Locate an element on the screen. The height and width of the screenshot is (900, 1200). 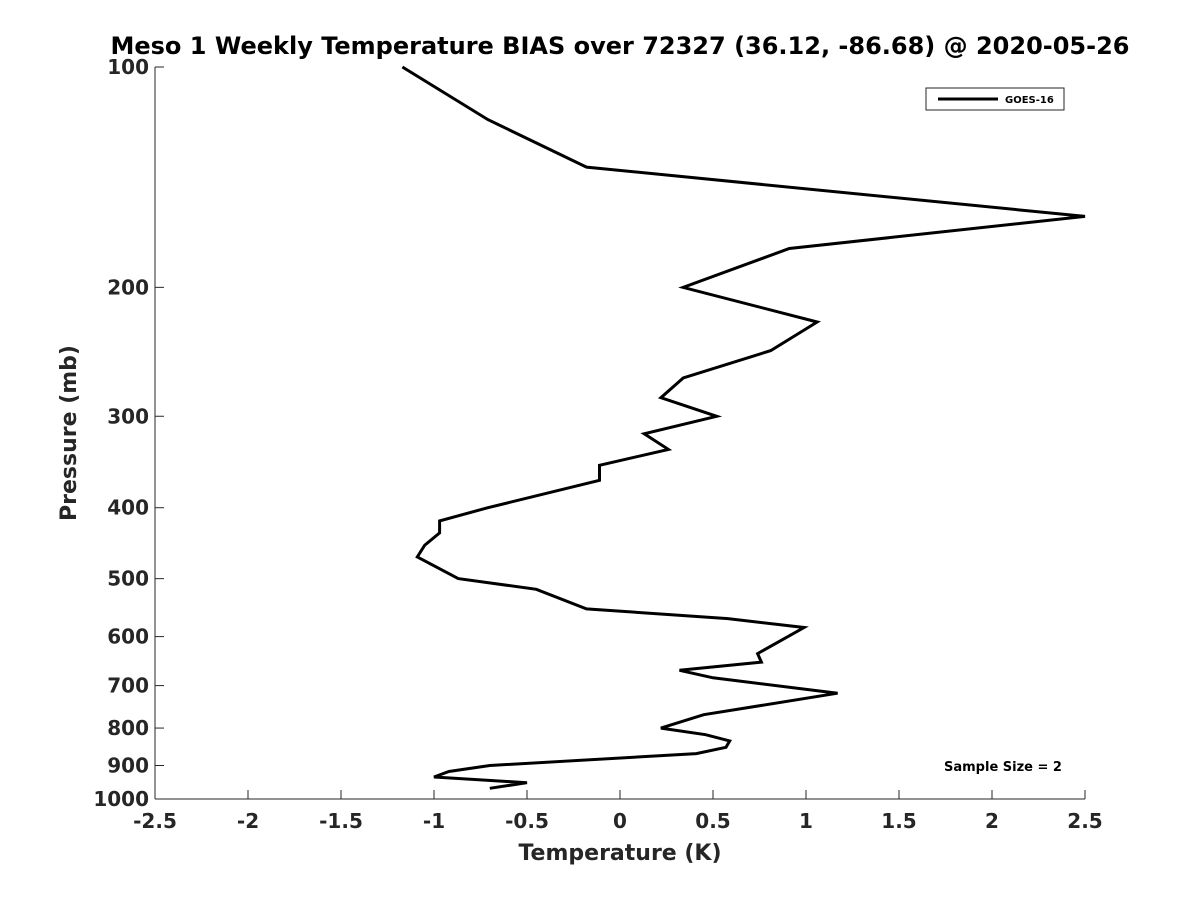
x-tick-label: 2 is located at coordinates (992, 821).